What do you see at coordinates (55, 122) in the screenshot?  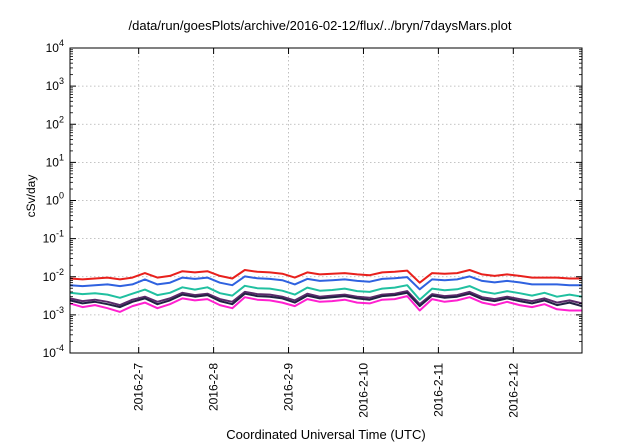 I see `y-tick-label: 10²` at bounding box center [55, 122].